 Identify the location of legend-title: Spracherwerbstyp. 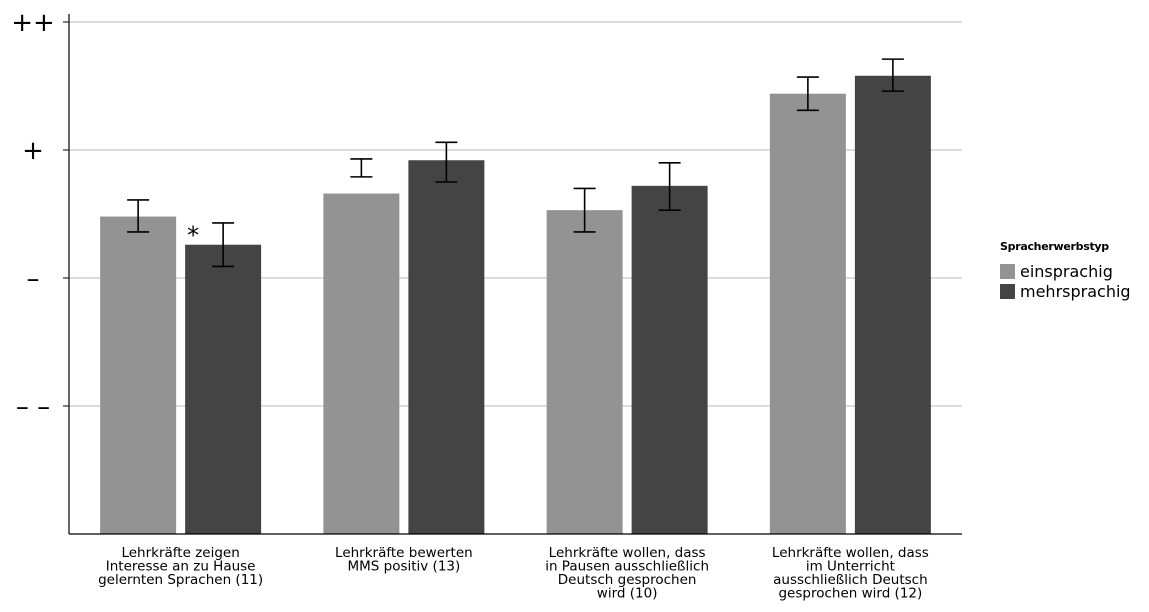
(1054, 246).